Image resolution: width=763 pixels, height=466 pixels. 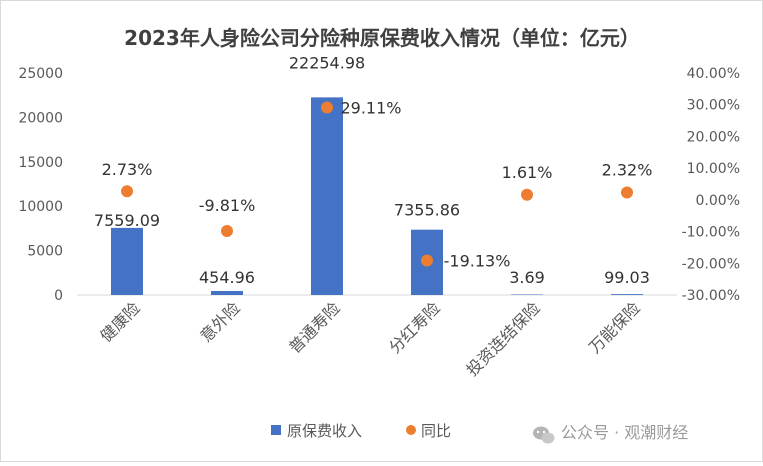 What do you see at coordinates (227, 205) in the screenshot?
I see `point-data-label: -9.81%` at bounding box center [227, 205].